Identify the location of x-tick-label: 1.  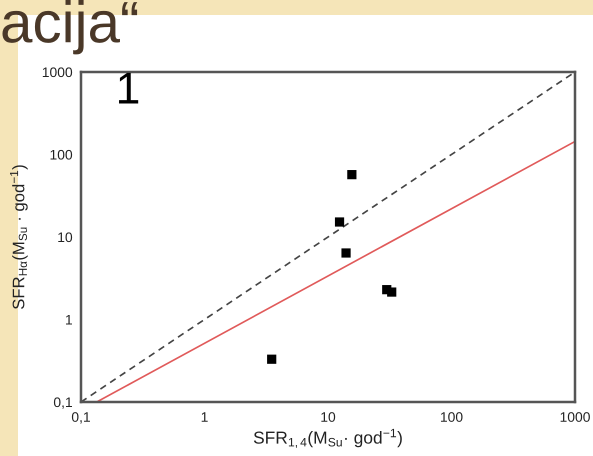
(205, 417).